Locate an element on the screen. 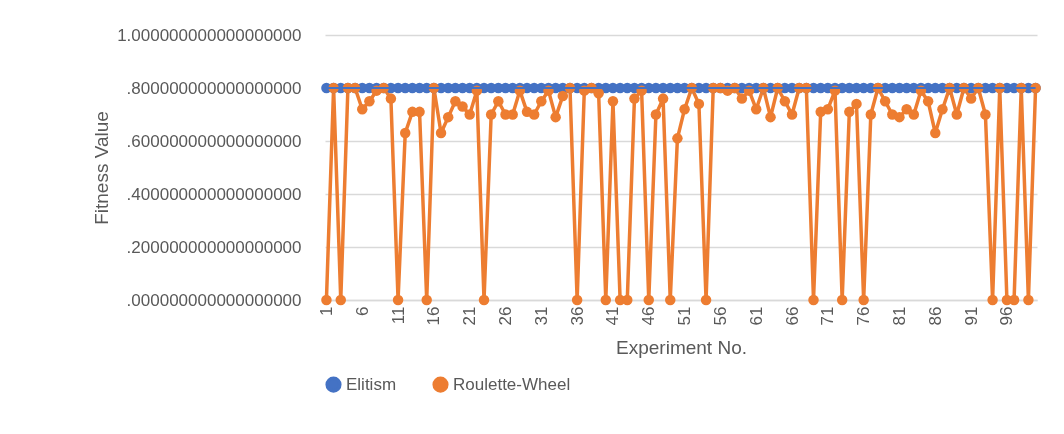 This screenshot has width=1064, height=434. x-tick-label: 91 is located at coordinates (971, 316).